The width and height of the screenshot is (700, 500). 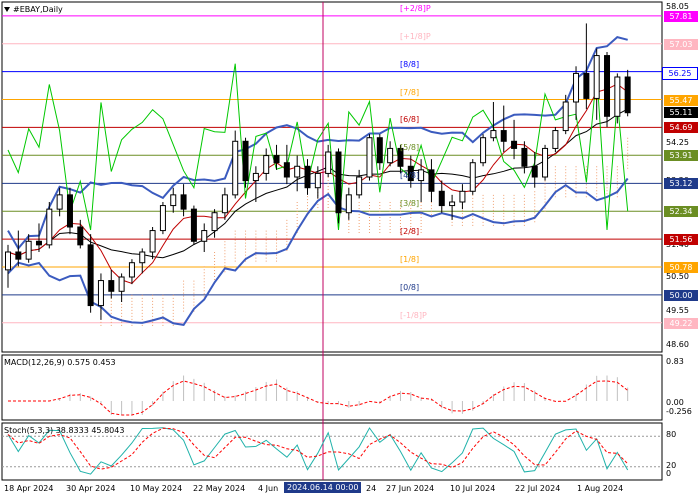 I want to click on chart-title: #EBAY,Daily, so click(x=33, y=9).